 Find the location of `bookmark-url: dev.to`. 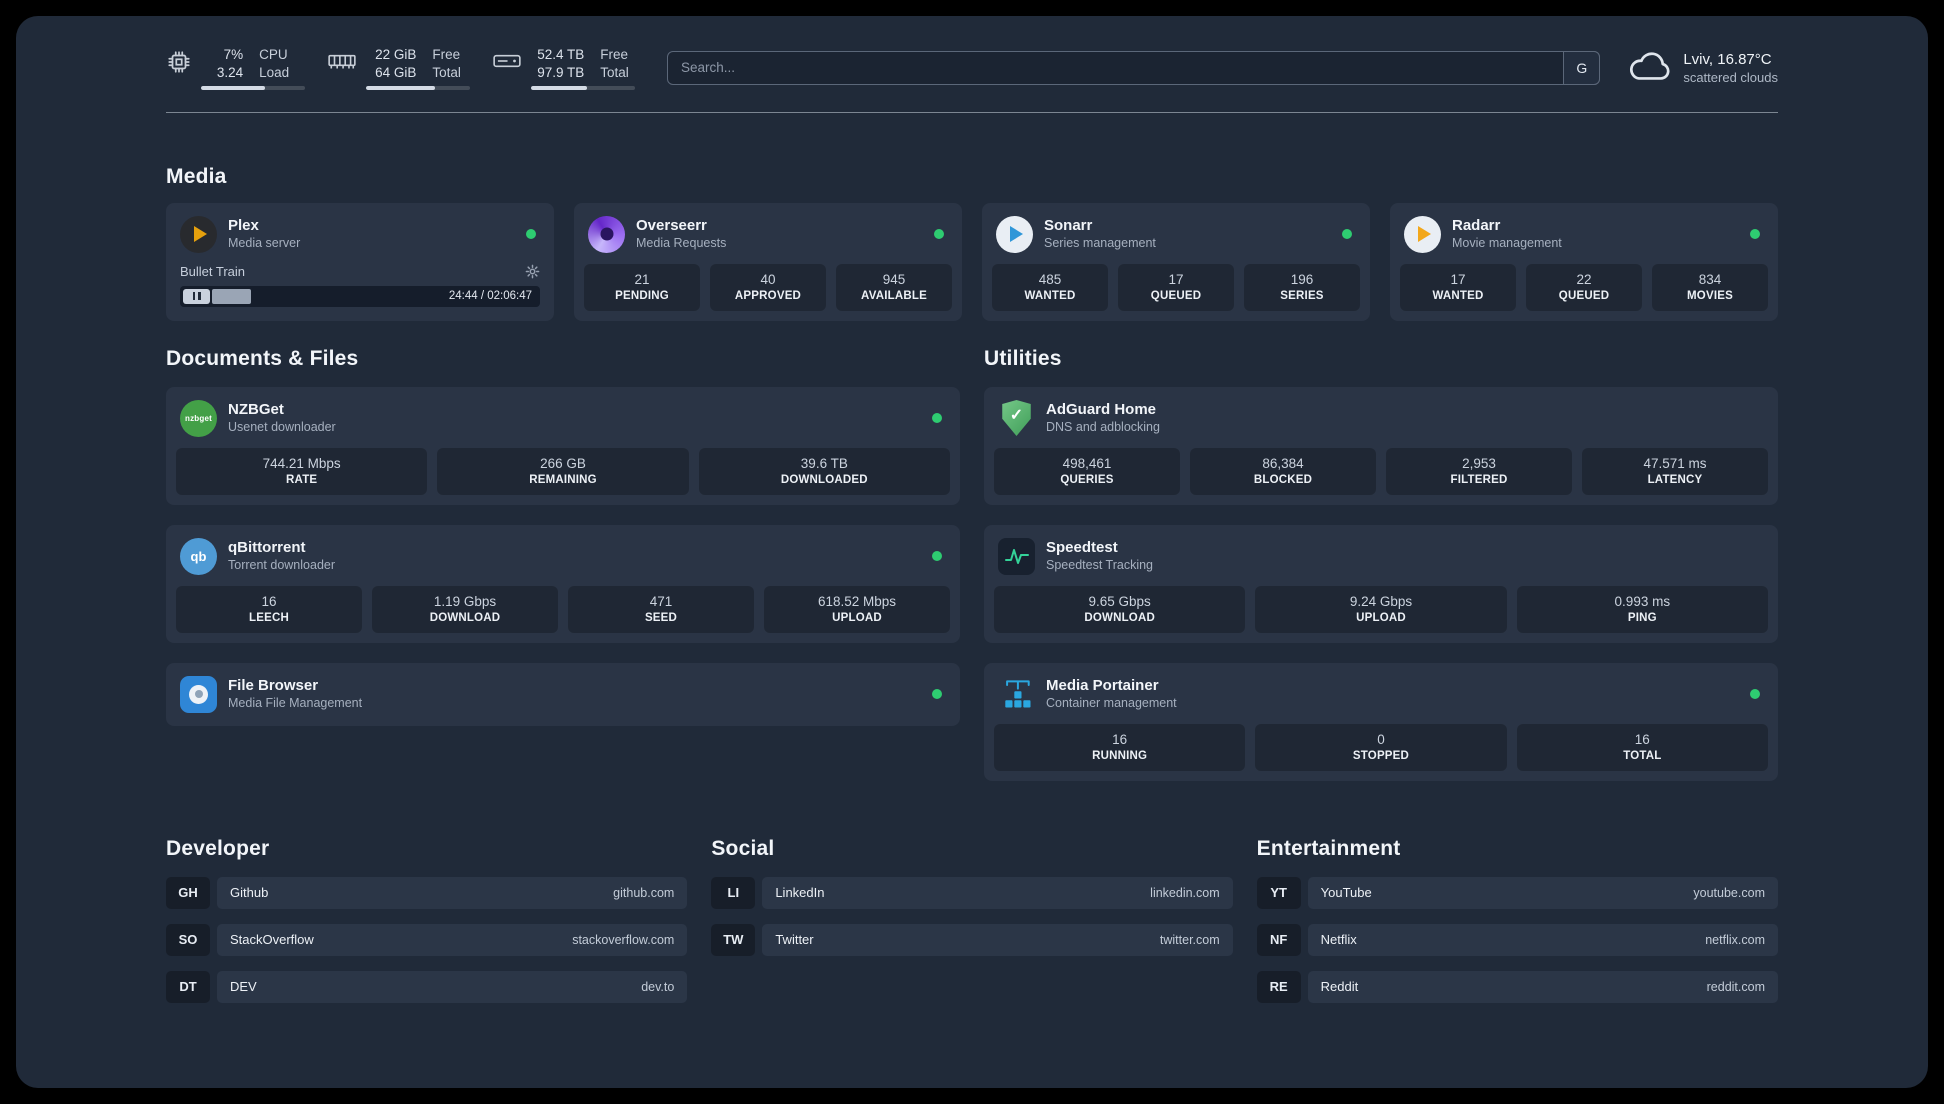

bookmark-url: dev.to is located at coordinates (658, 986).